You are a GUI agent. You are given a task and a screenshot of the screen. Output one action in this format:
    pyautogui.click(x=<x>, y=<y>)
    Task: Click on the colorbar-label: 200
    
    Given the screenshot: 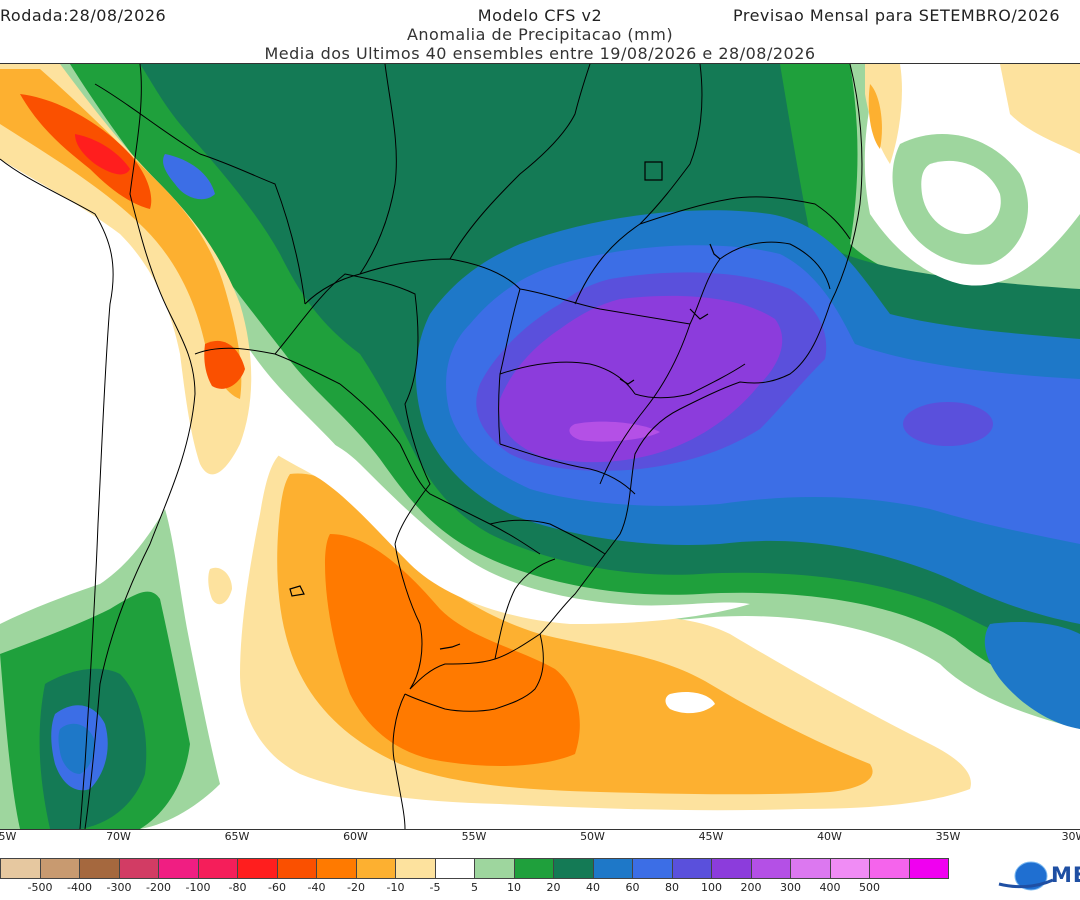 What is the action you would take?
    pyautogui.click(x=751, y=887)
    